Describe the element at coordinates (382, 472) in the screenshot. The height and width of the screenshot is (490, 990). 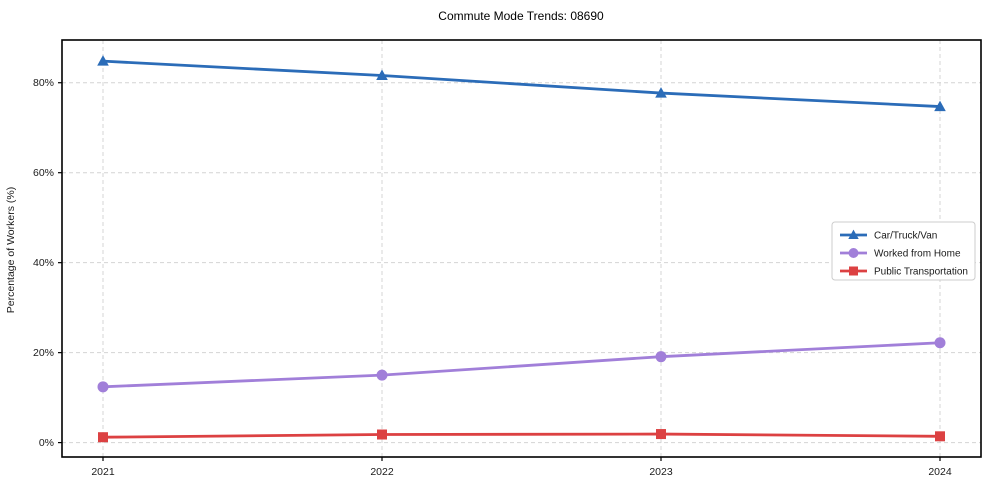
I see `x-tick-label: 2022` at that location.